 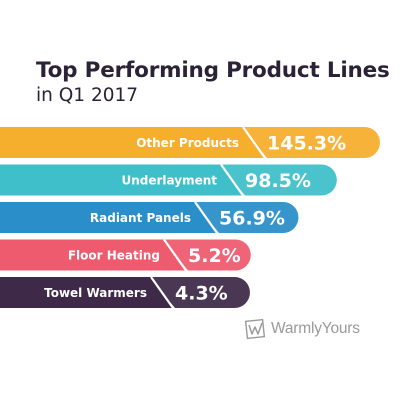 I want to click on value-label-3: 5.2%, so click(x=214, y=256).